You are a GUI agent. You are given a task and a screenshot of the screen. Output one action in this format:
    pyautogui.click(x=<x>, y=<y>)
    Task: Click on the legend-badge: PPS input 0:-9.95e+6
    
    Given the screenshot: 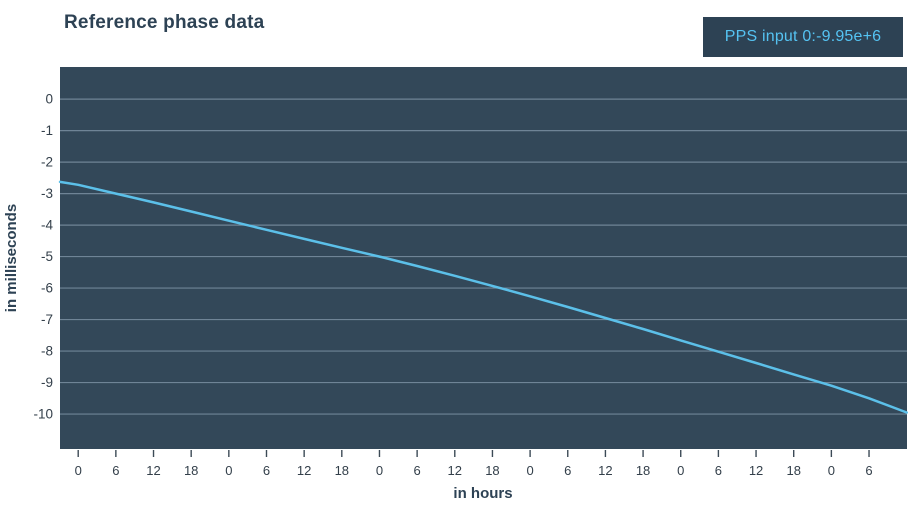 What is the action you would take?
    pyautogui.click(x=803, y=37)
    